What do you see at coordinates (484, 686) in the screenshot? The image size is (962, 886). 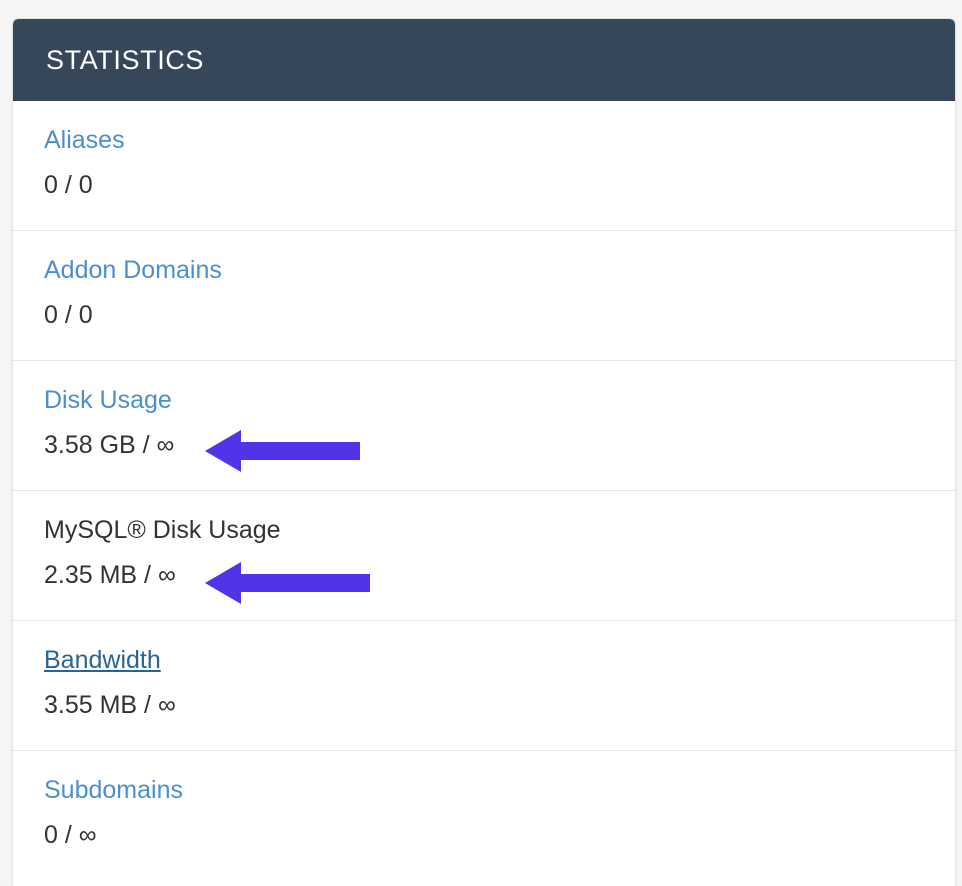 I see `stat-row-bandwidth: Bandwidth 3.55 MB / ∞` at bounding box center [484, 686].